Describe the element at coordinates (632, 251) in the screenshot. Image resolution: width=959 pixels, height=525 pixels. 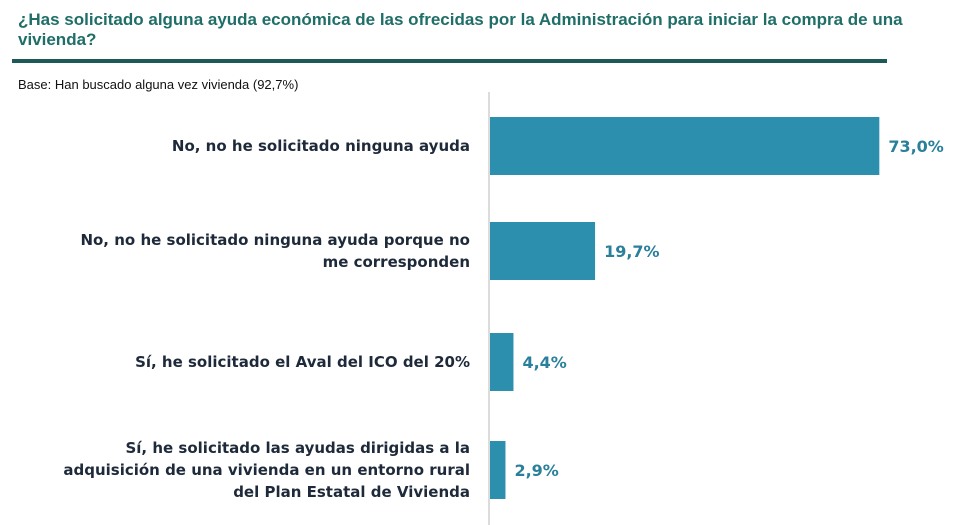
I see `value-label-2: 19,7%` at that location.